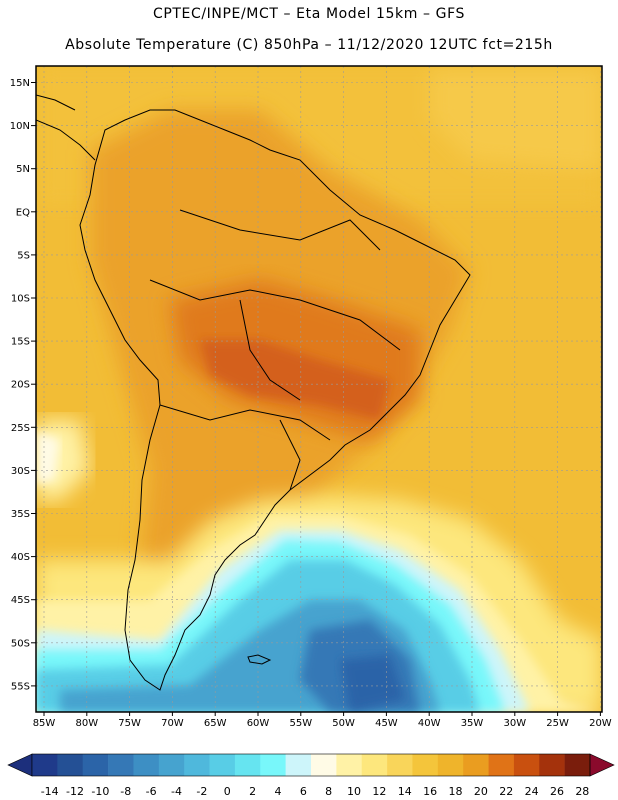  What do you see at coordinates (557, 791) in the screenshot?
I see `colorbar-label: 26` at bounding box center [557, 791].